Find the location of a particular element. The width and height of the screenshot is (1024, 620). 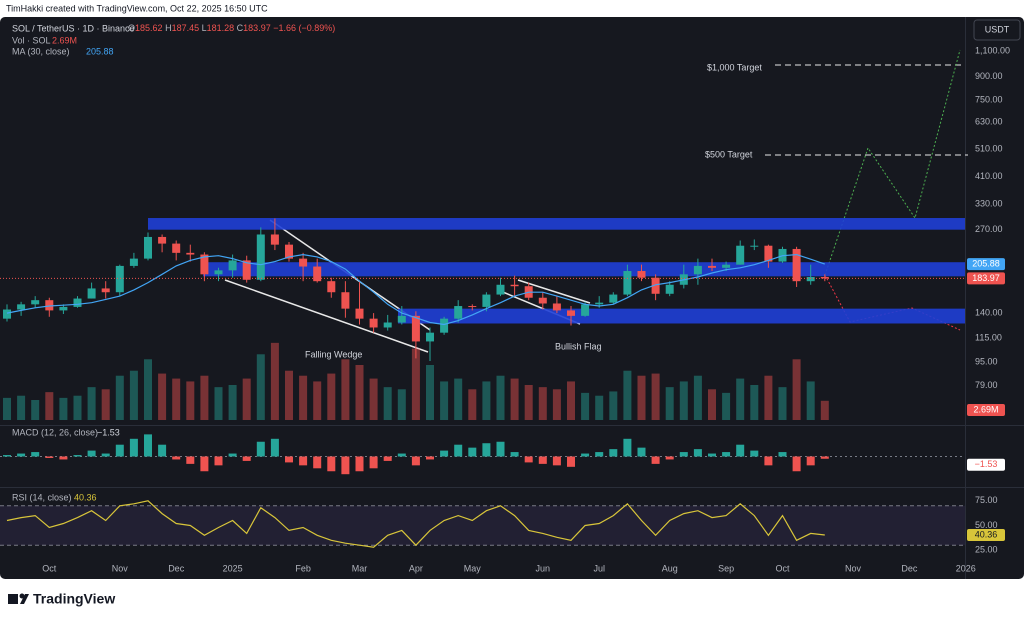

change-label: −1.66 (−0.89%) is located at coordinates (304, 28).